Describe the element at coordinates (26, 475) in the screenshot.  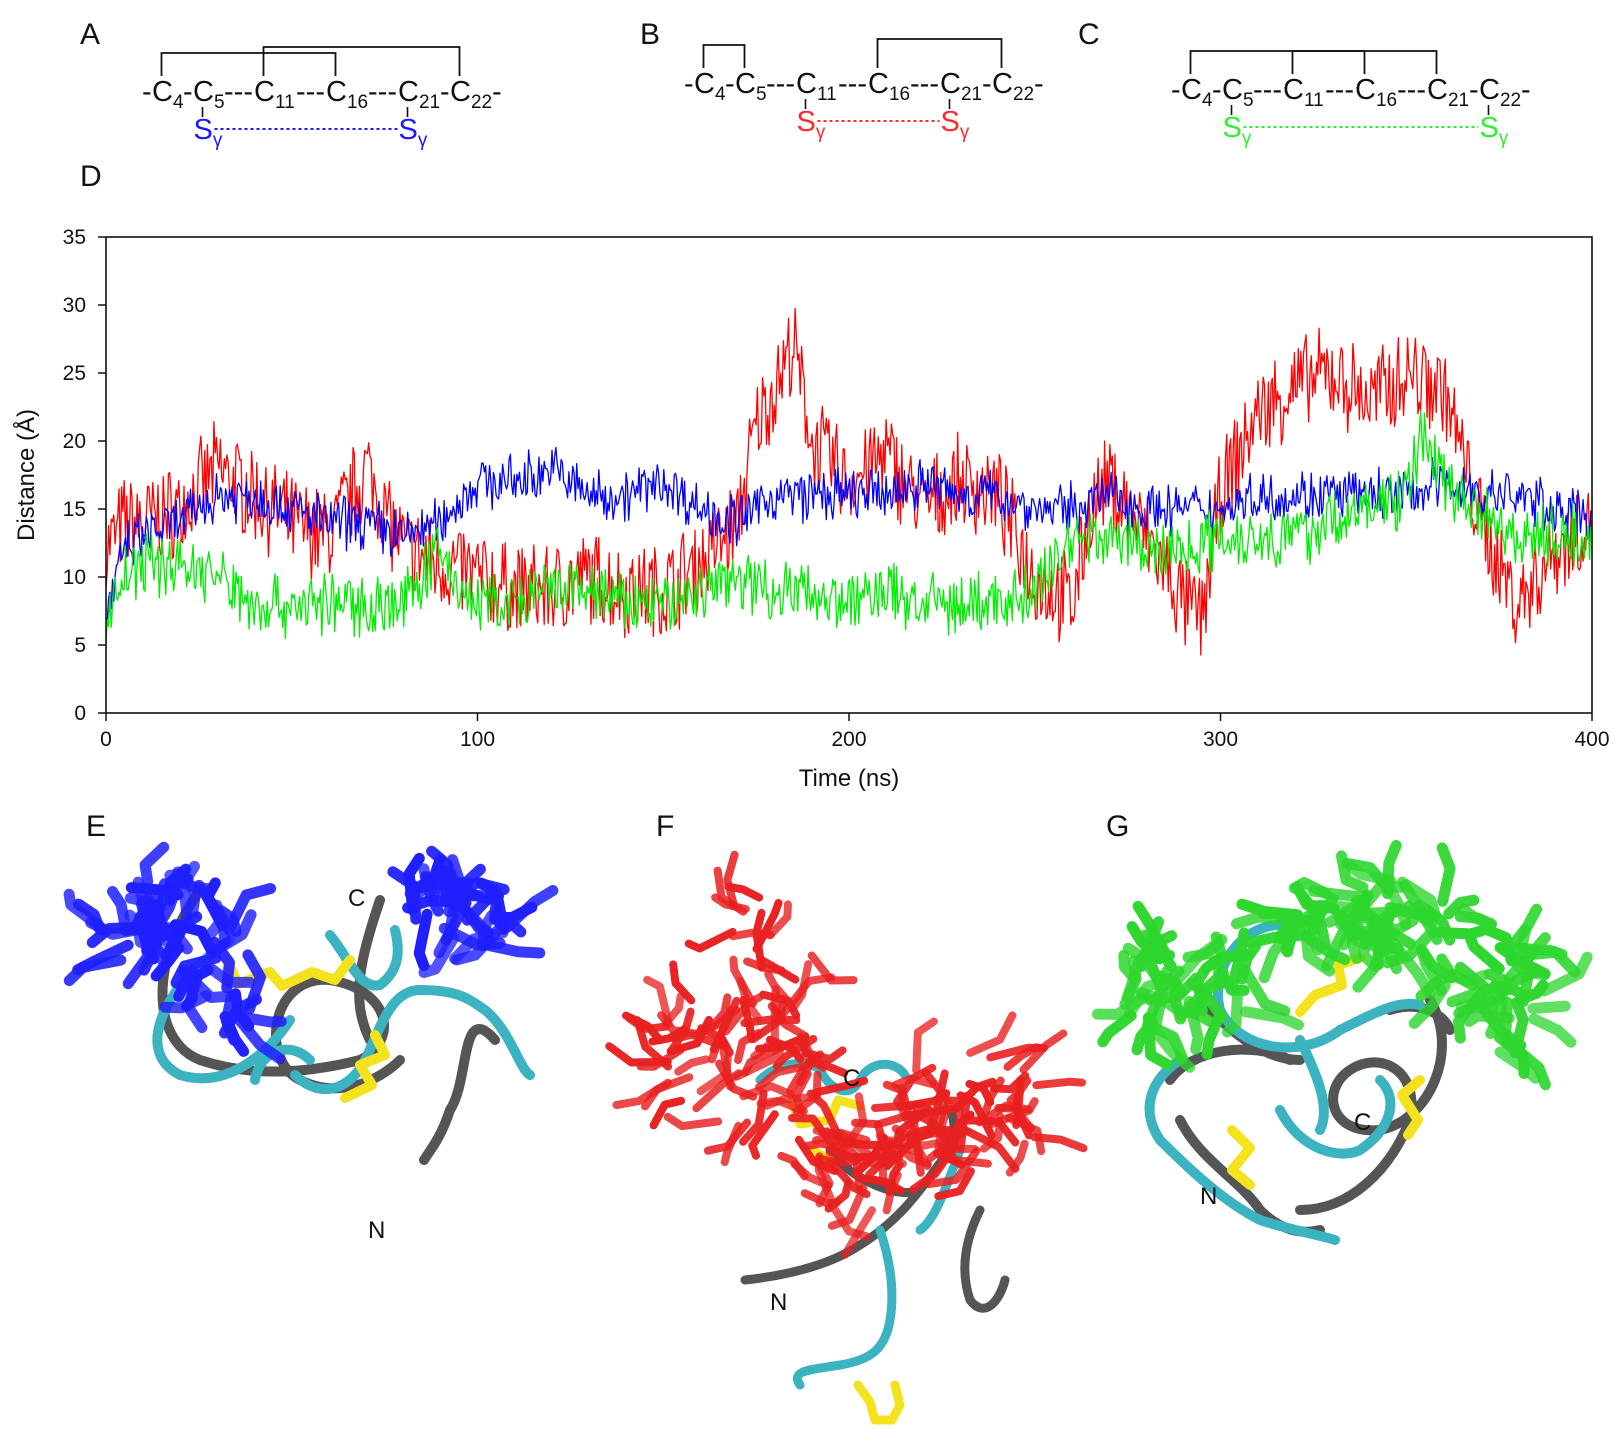
I see `y-axis-title: Distance (Å)` at that location.